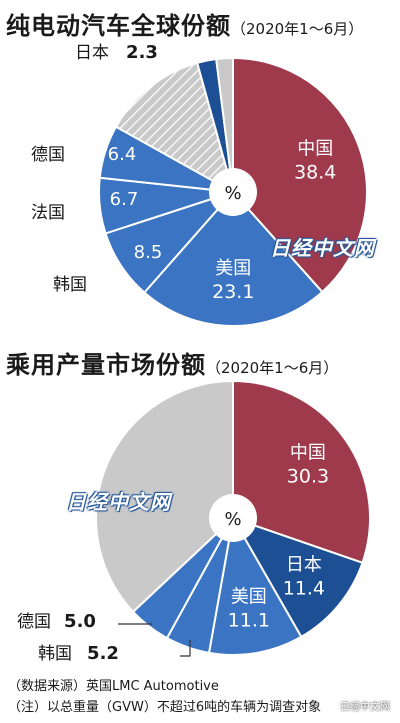 Image resolution: width=400 pixels, height=723 pixels. I want to click on chart2-title: 乘用产量市场份额（2020年1～6月）, so click(172, 362).